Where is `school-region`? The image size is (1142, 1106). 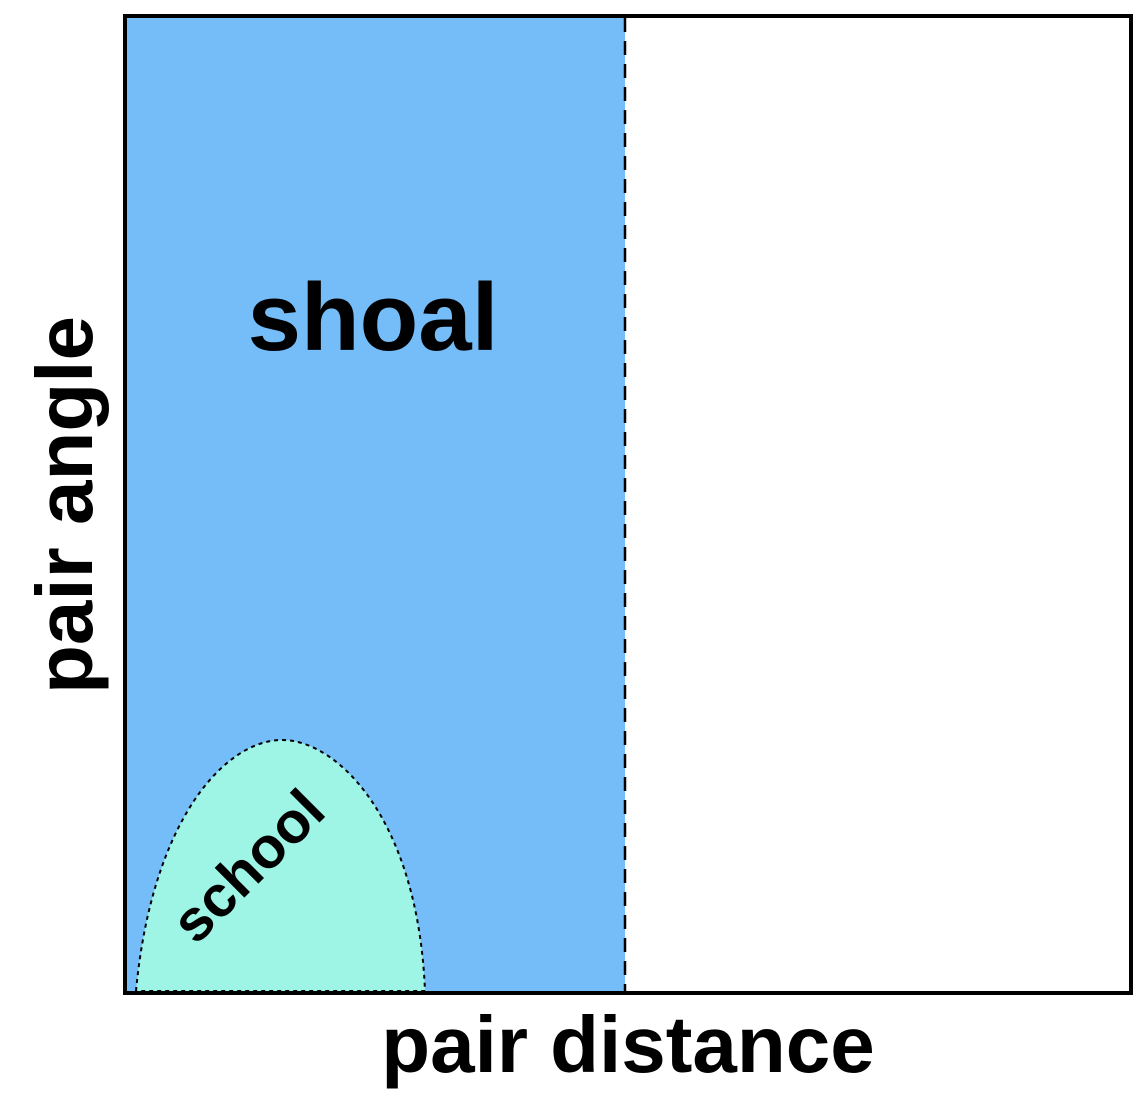 school-region is located at coordinates (280, 865).